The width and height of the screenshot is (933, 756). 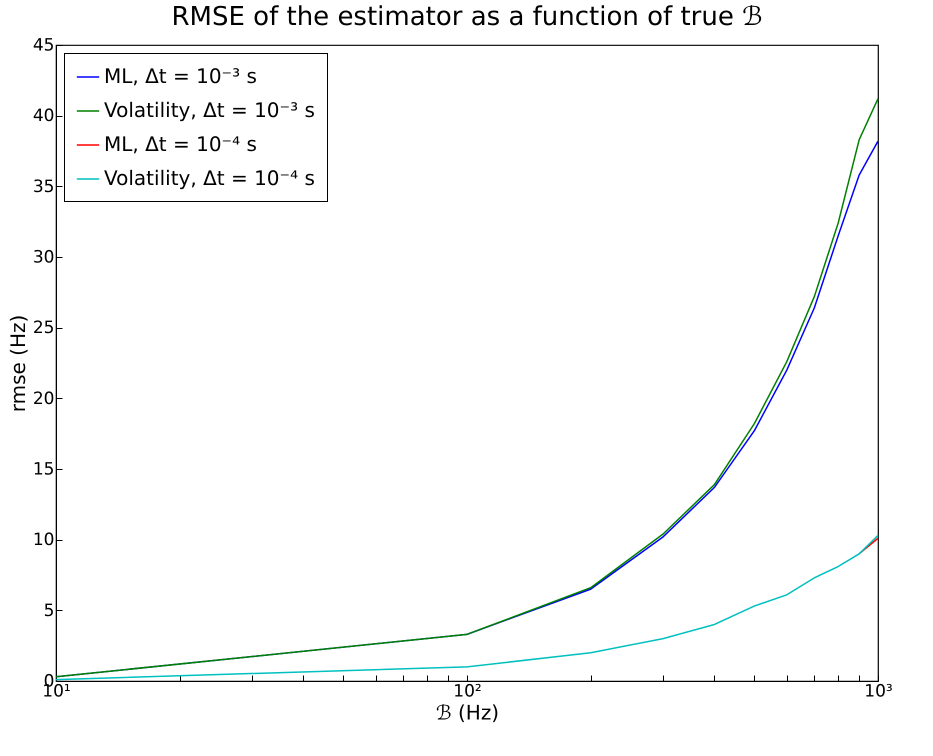 I want to click on y-tick-label: 15, so click(x=43, y=470).